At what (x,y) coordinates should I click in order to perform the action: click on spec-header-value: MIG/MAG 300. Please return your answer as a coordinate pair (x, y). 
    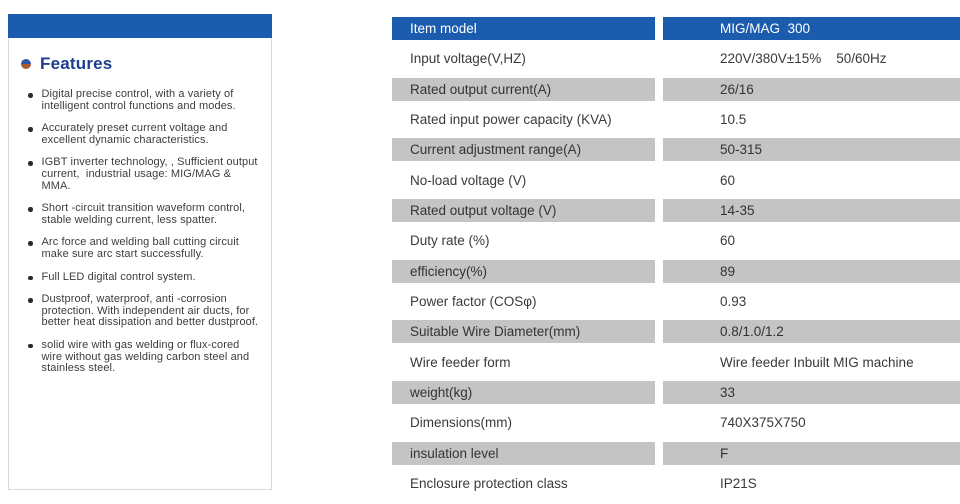
    Looking at the image, I should click on (811, 28).